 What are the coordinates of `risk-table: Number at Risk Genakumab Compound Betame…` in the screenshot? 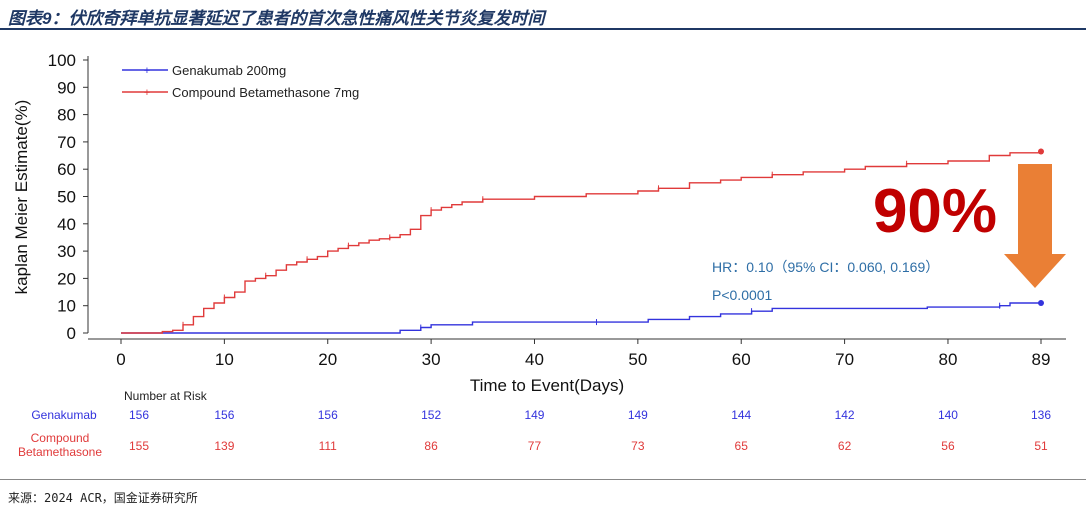 It's located at (534, 424).